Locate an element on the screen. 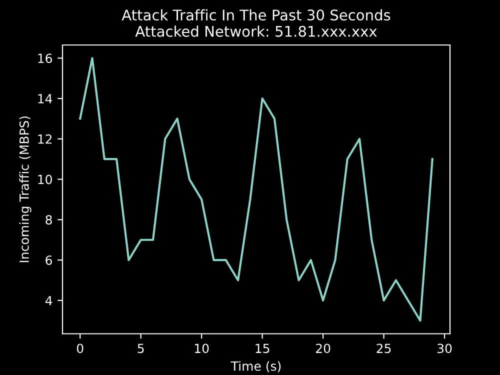 This screenshot has height=375, width=500. x-axis-title: Time (s) is located at coordinates (255, 366).